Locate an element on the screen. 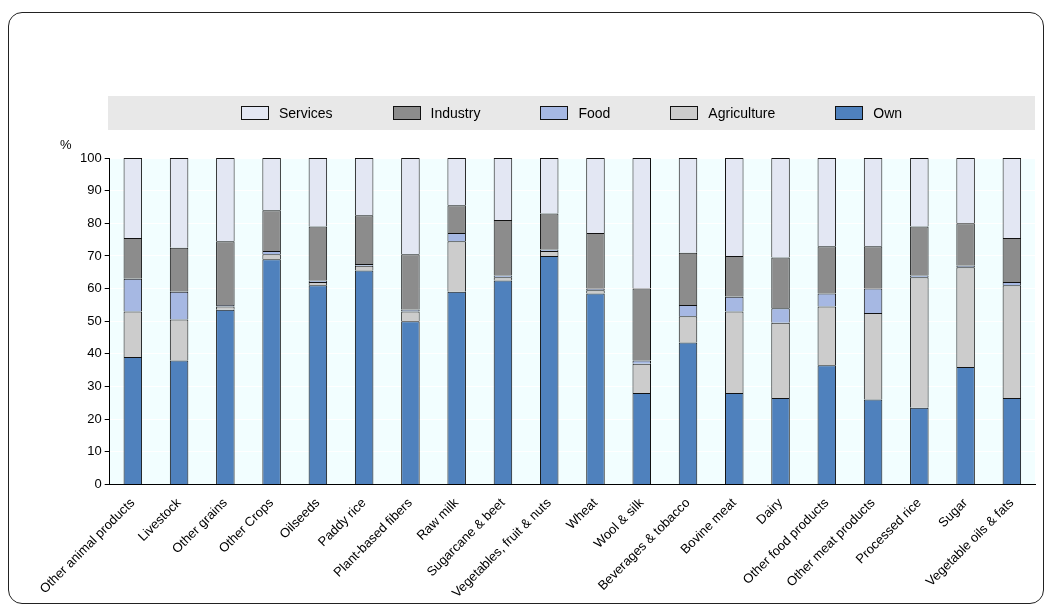 Image resolution: width=1054 pixels, height=612 pixels. legend-label: Food is located at coordinates (594, 113).